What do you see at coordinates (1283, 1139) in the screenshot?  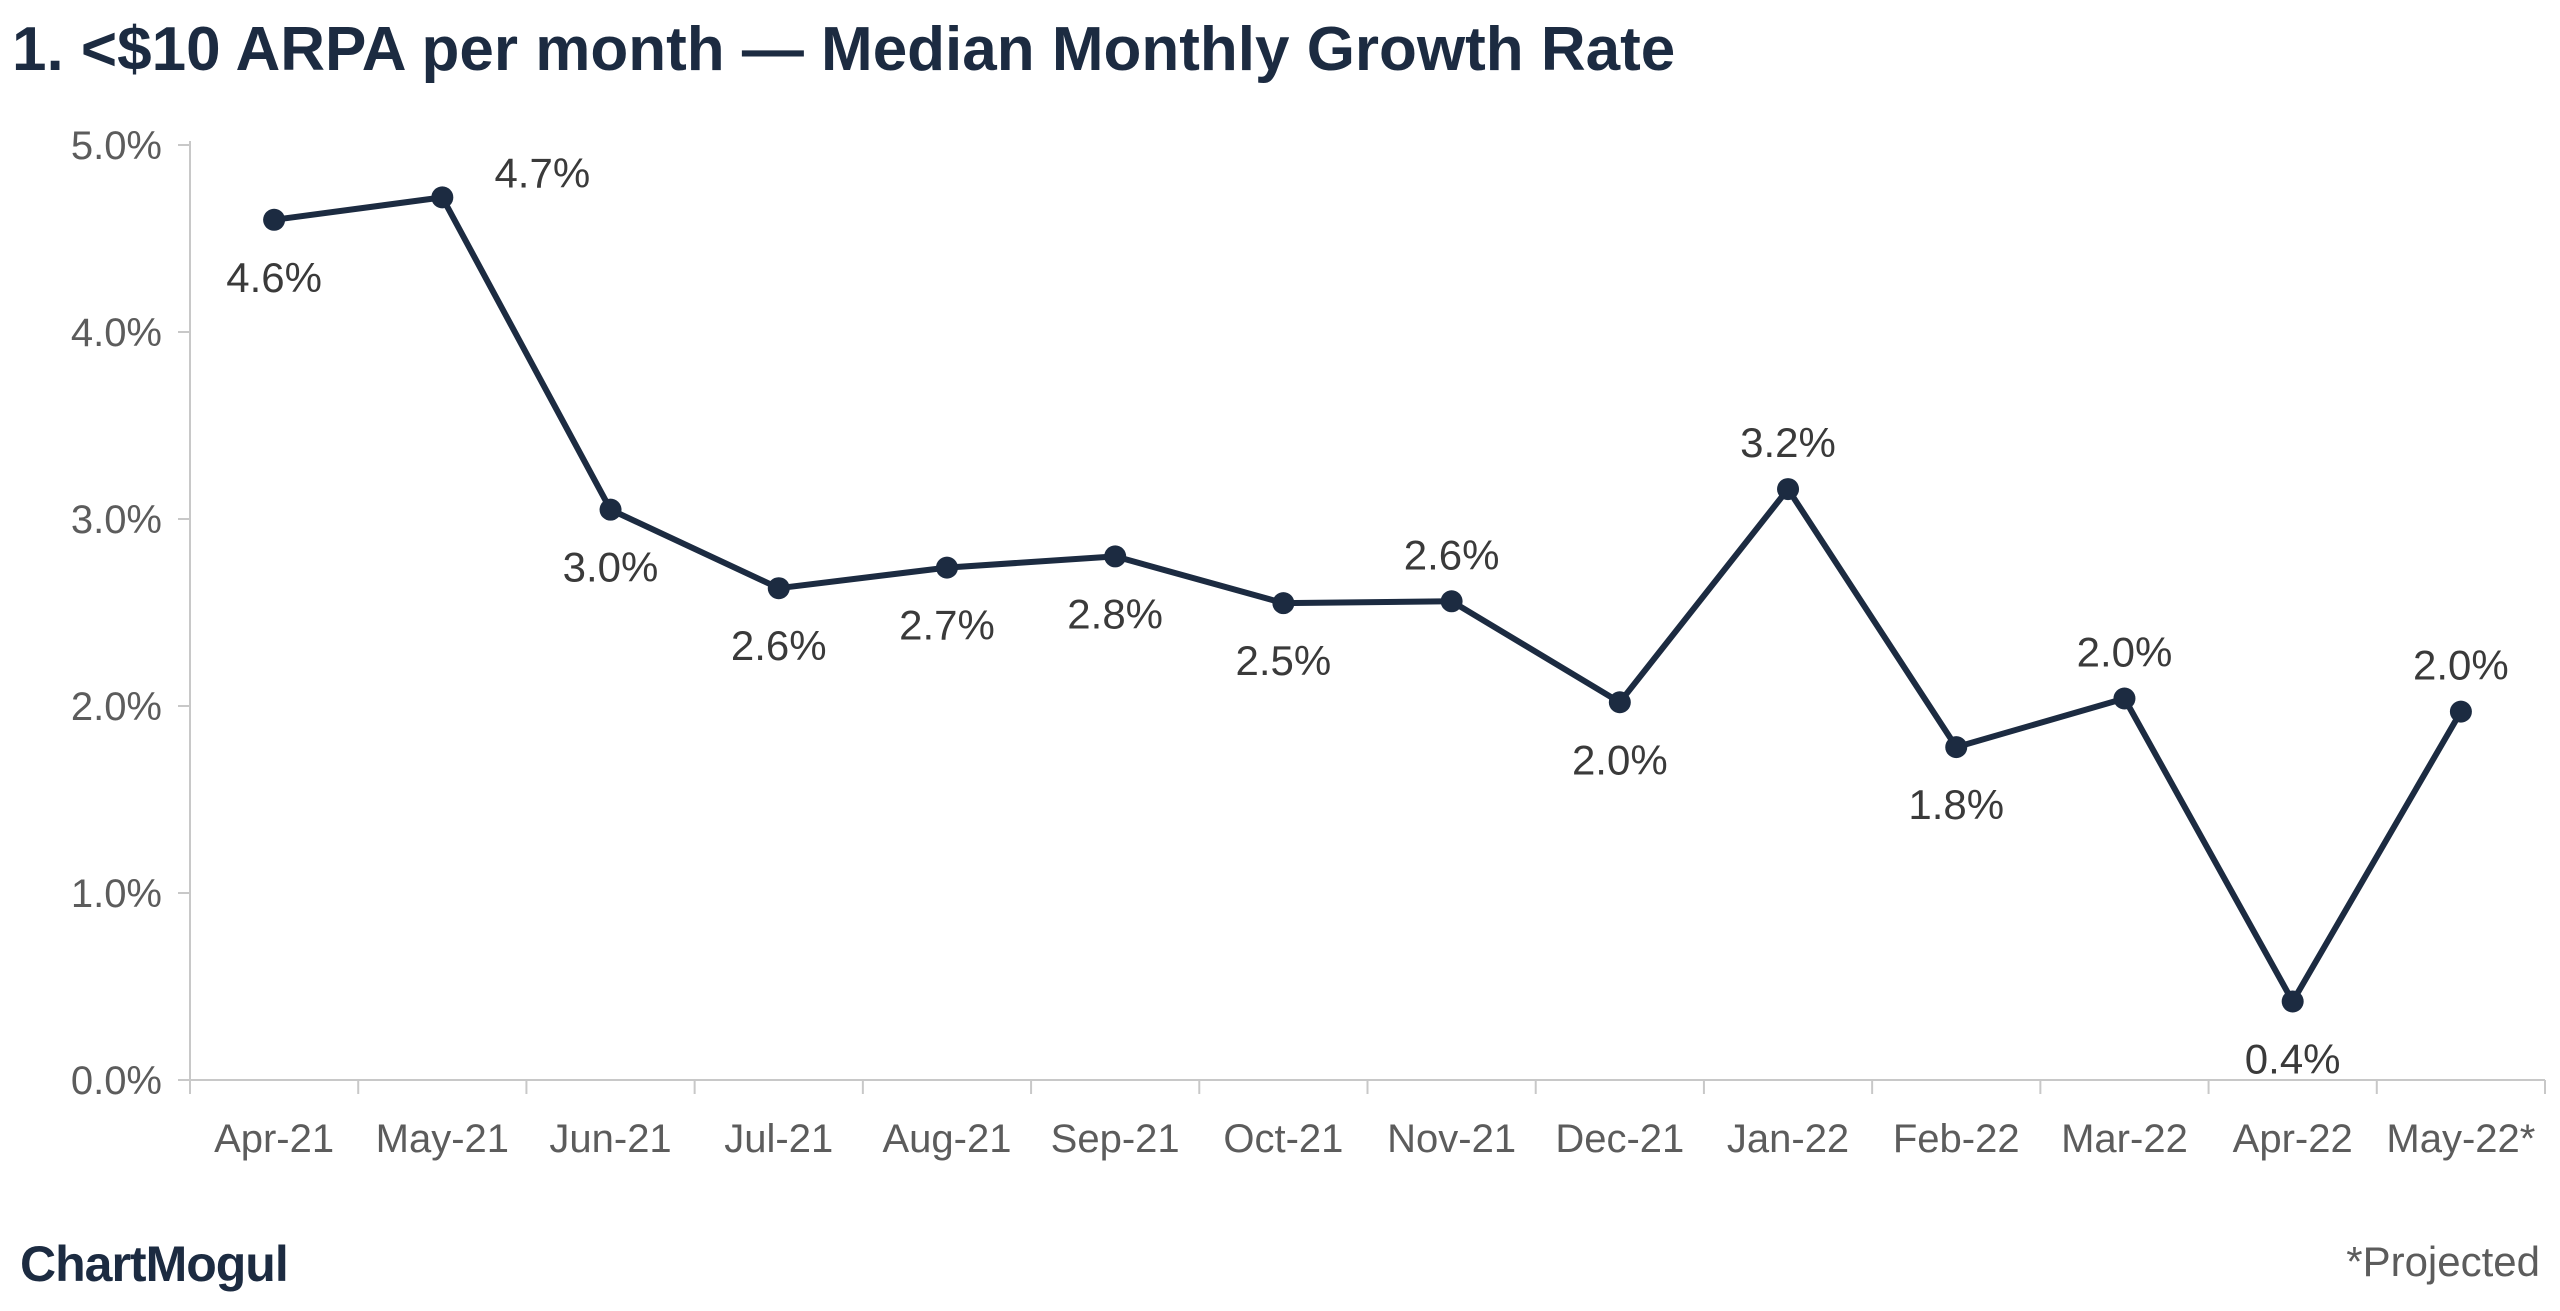 I see `x-tick-label: Oct-21` at bounding box center [1283, 1139].